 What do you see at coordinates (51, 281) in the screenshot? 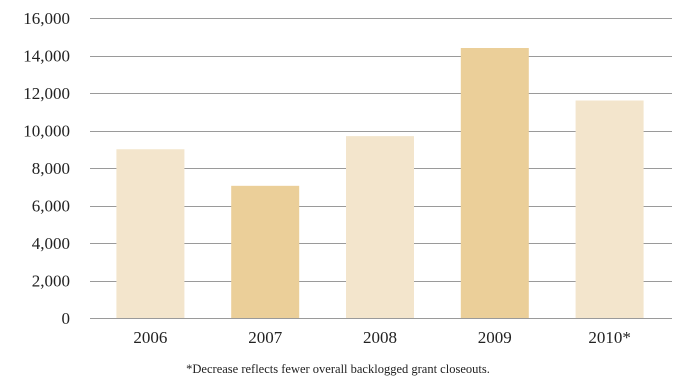
I see `y-tick-label: 2,000` at bounding box center [51, 281].